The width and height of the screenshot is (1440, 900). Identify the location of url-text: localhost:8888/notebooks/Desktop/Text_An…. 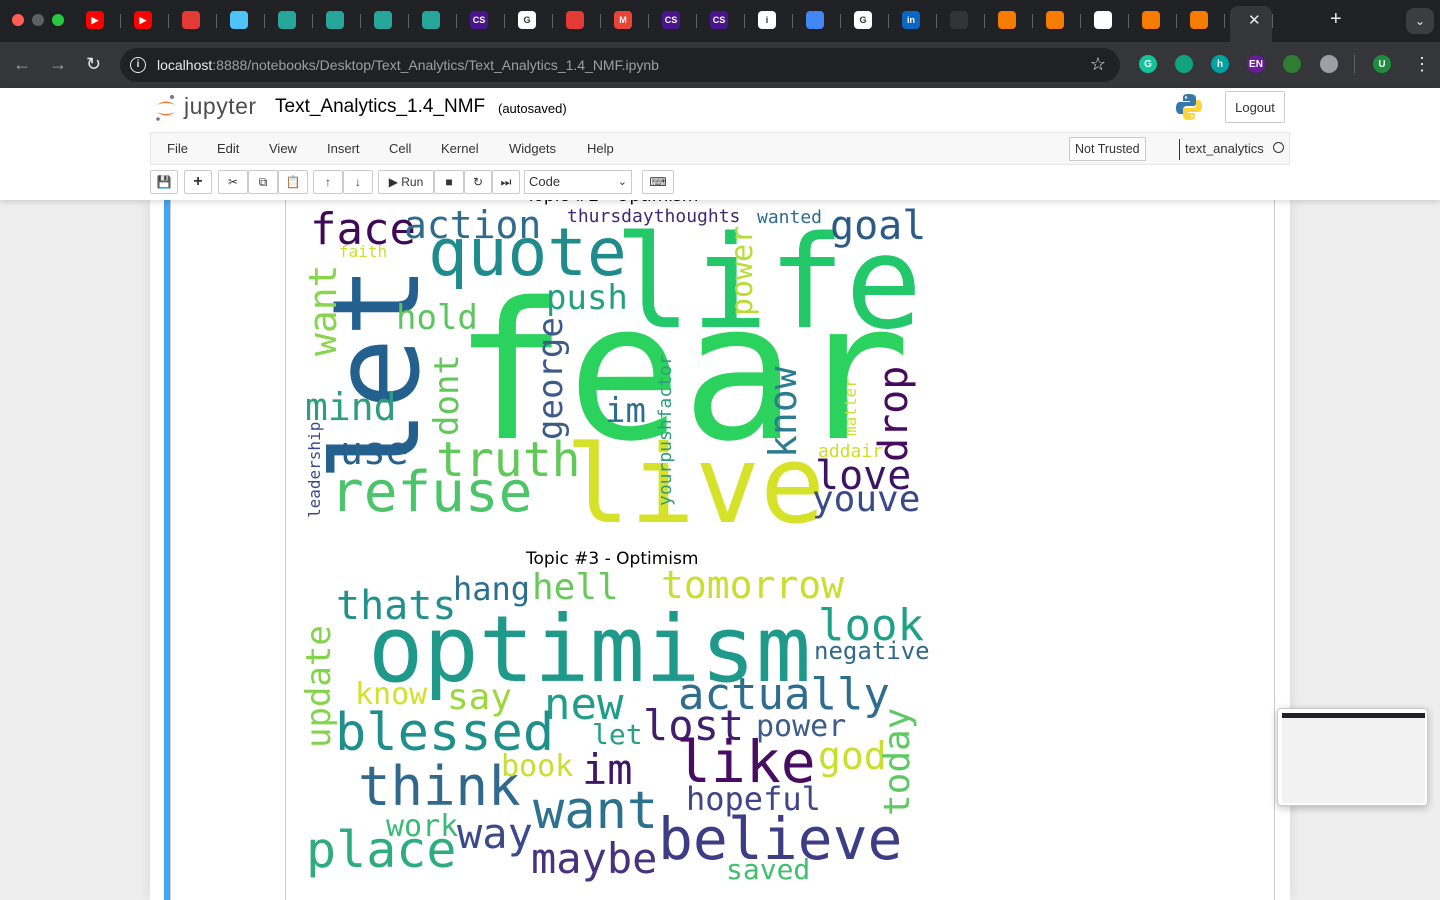
(408, 65).